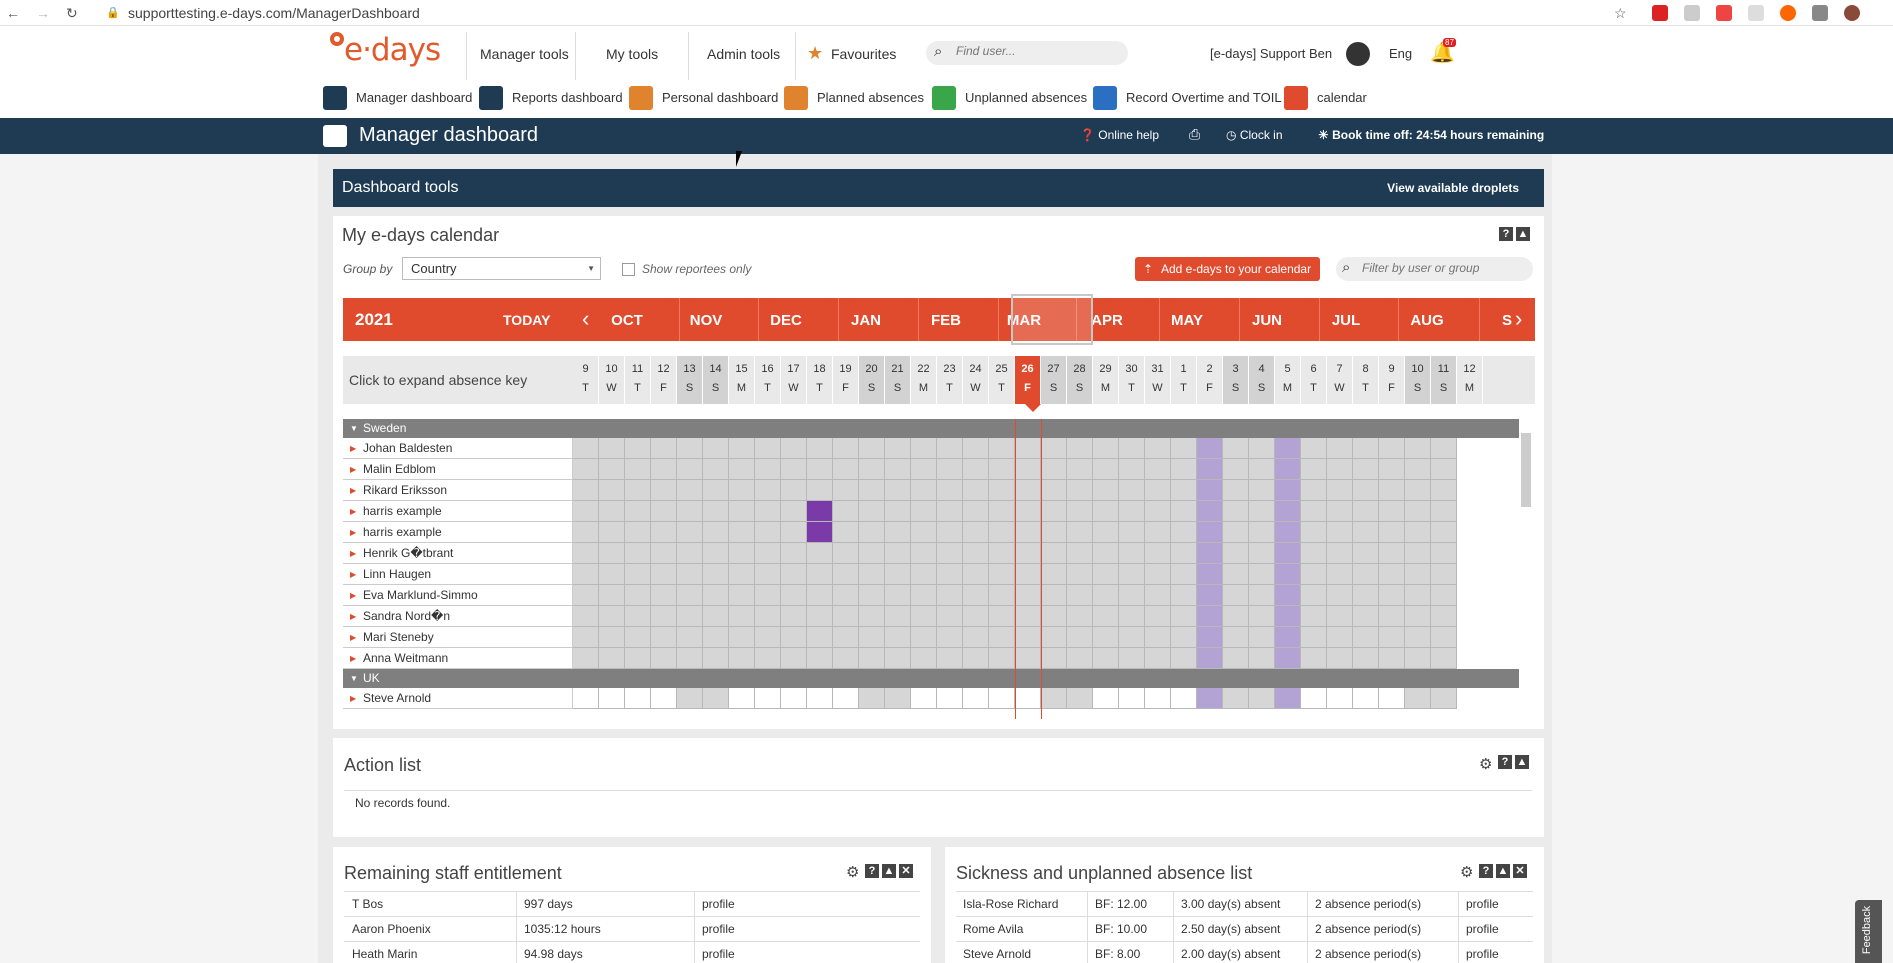  What do you see at coordinates (854, 98) in the screenshot?
I see `shortcut-planned-absences: Planned absences` at bounding box center [854, 98].